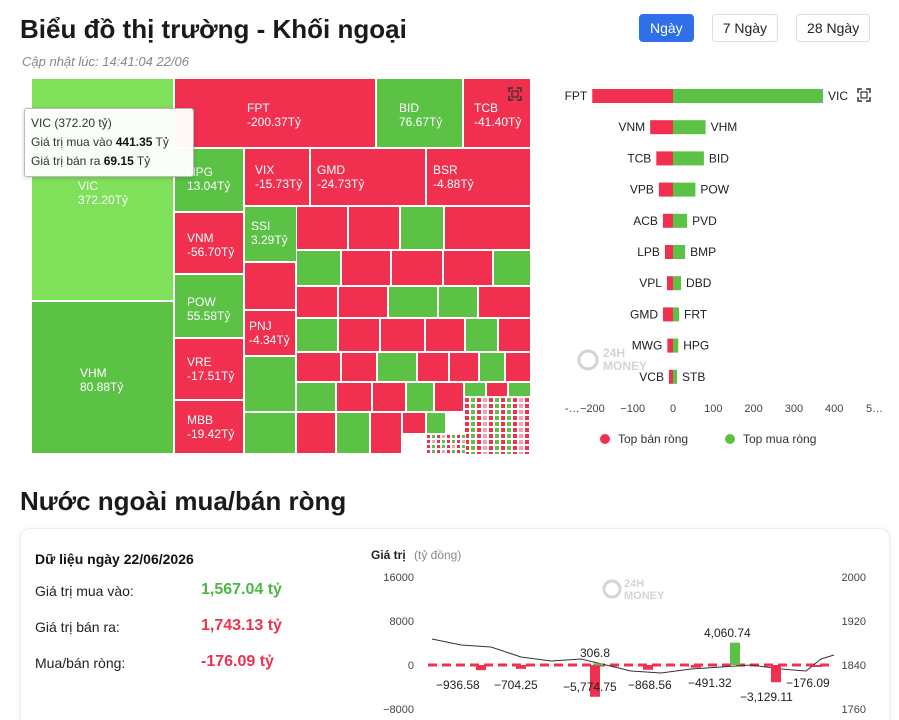 The width and height of the screenshot is (899, 720). Describe the element at coordinates (745, 28) in the screenshot. I see `tab-7-days: 7 Ngày` at that location.